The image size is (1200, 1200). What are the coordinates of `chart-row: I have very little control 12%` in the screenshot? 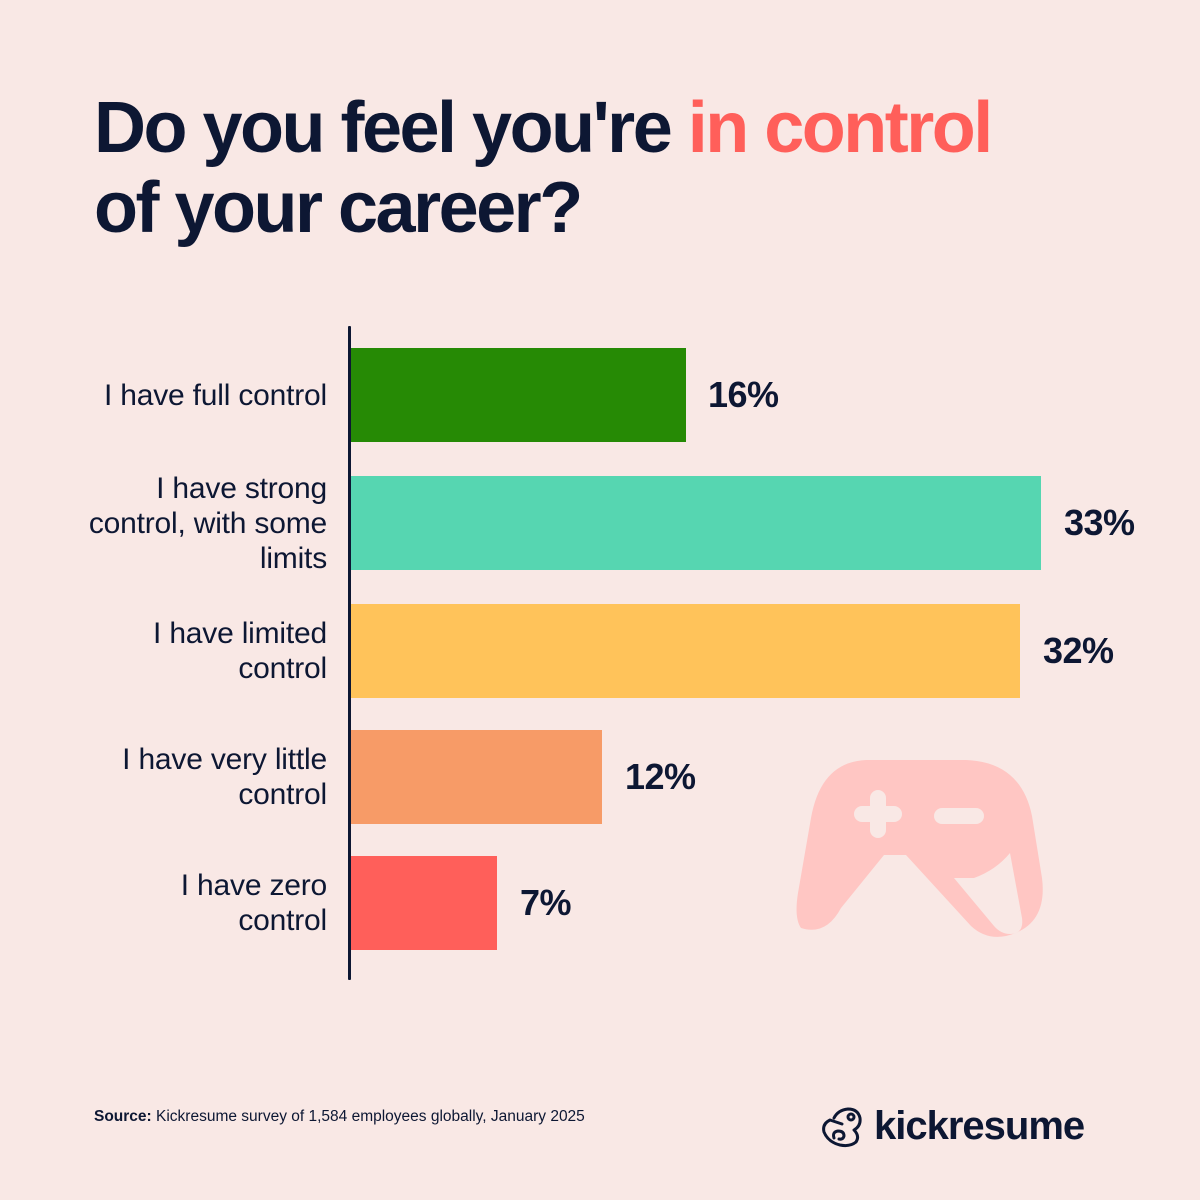 It's located at (600, 777).